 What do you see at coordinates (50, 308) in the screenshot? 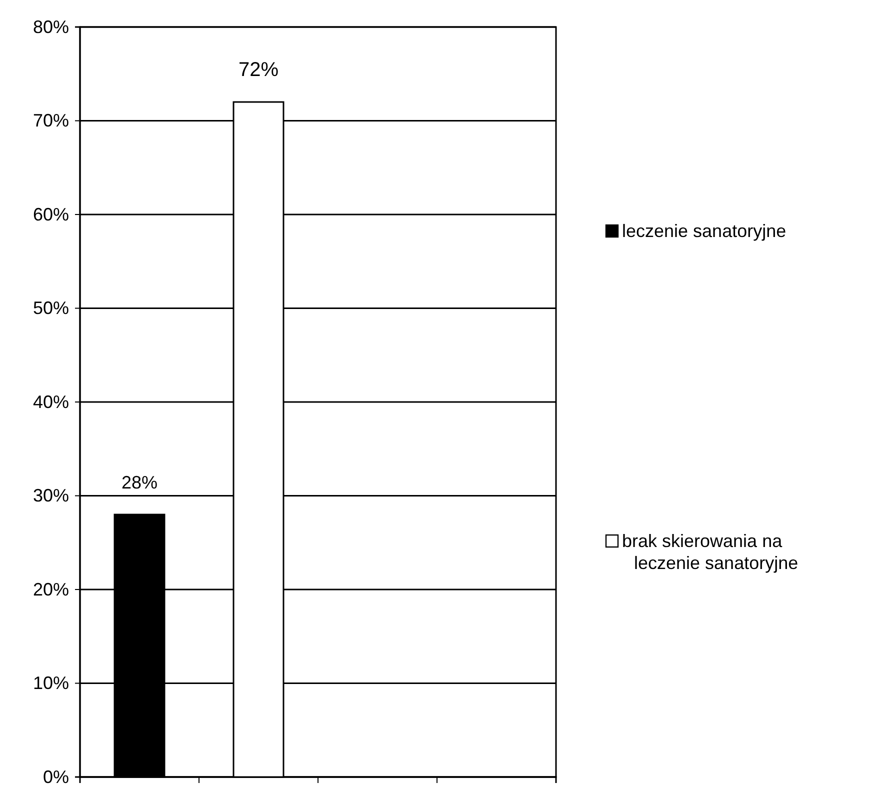
I see `y-tick-label: 50%` at bounding box center [50, 308].